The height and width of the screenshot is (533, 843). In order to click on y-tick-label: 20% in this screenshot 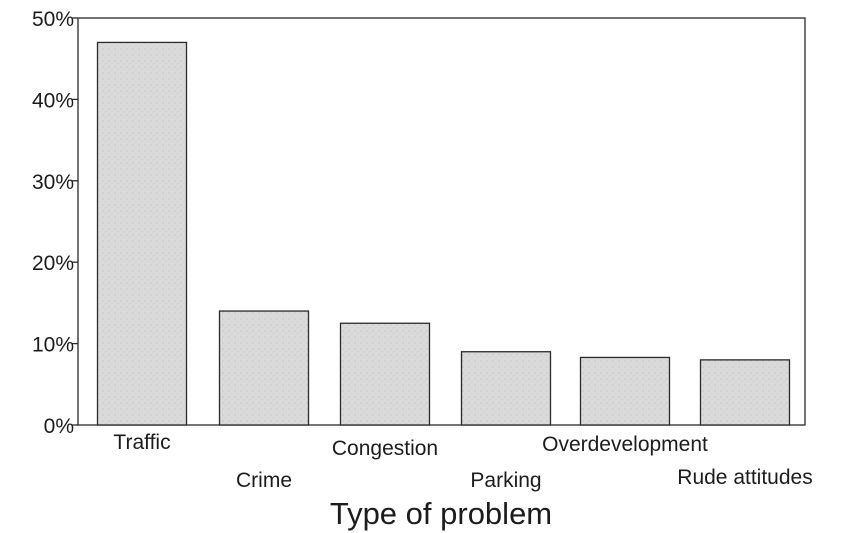, I will do `click(53, 263)`.